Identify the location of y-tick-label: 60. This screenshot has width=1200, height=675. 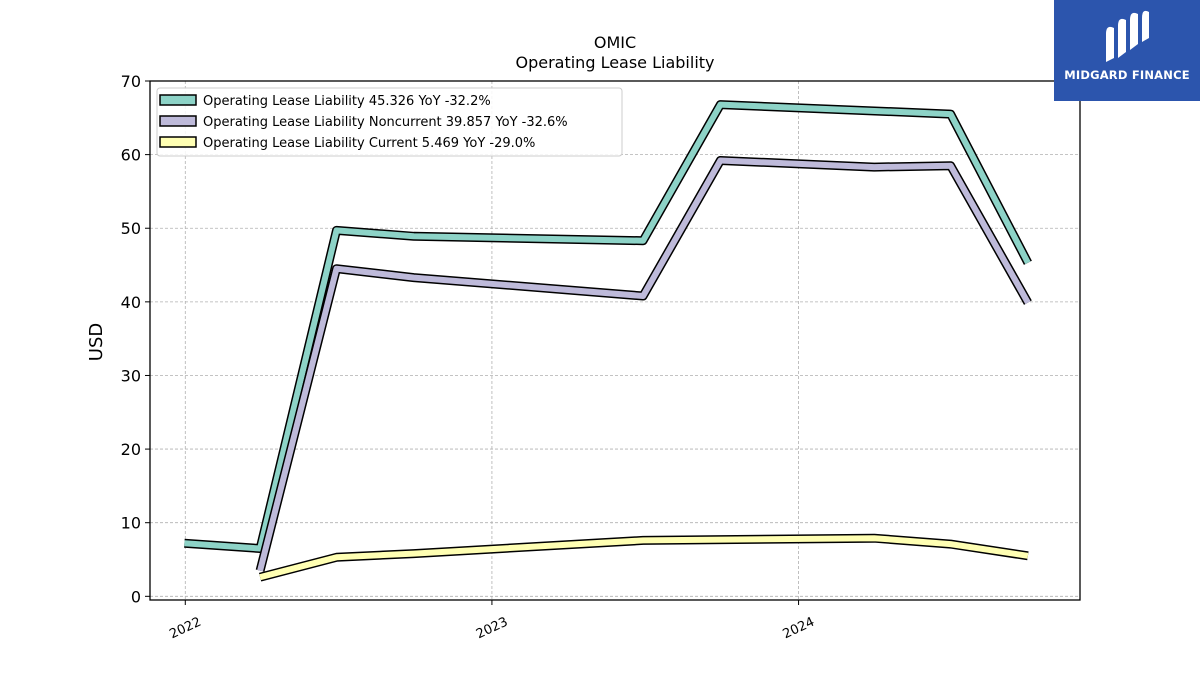
(131, 155).